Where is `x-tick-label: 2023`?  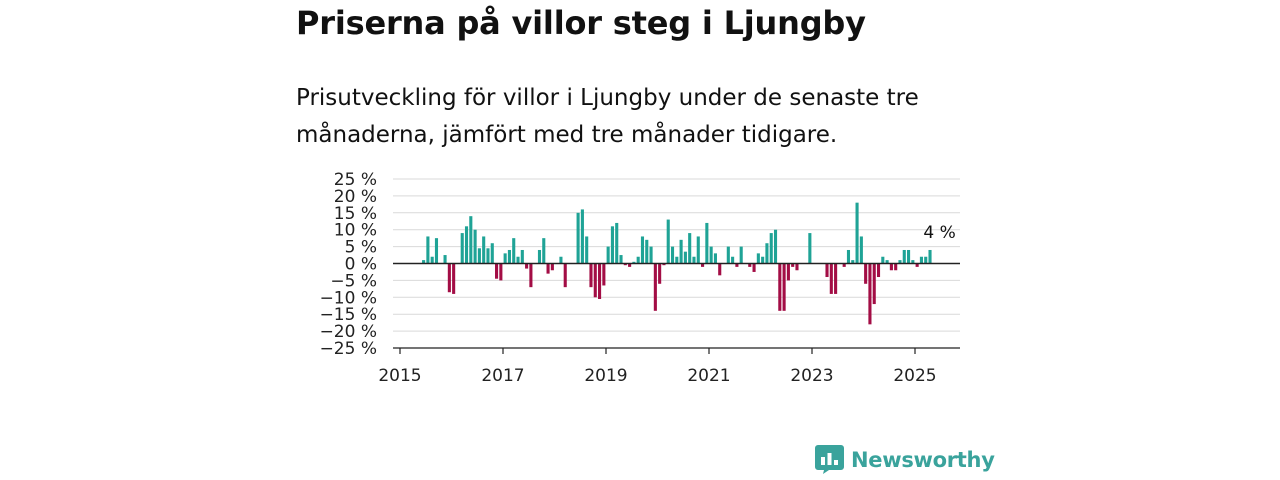 x-tick-label: 2023 is located at coordinates (811, 376).